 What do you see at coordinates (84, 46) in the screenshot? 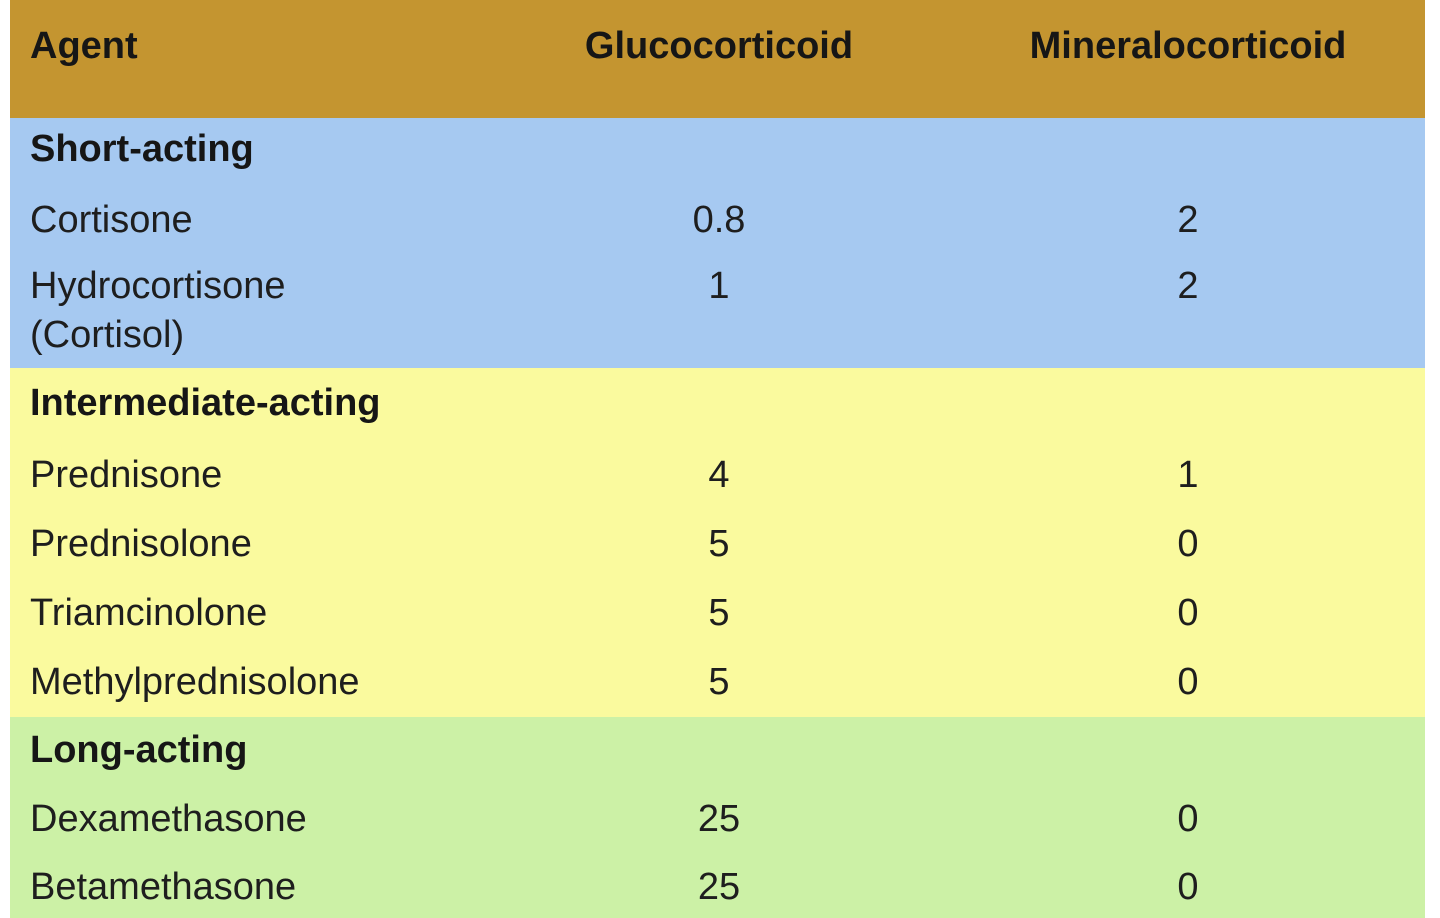
I see `header-agent: Agent` at bounding box center [84, 46].